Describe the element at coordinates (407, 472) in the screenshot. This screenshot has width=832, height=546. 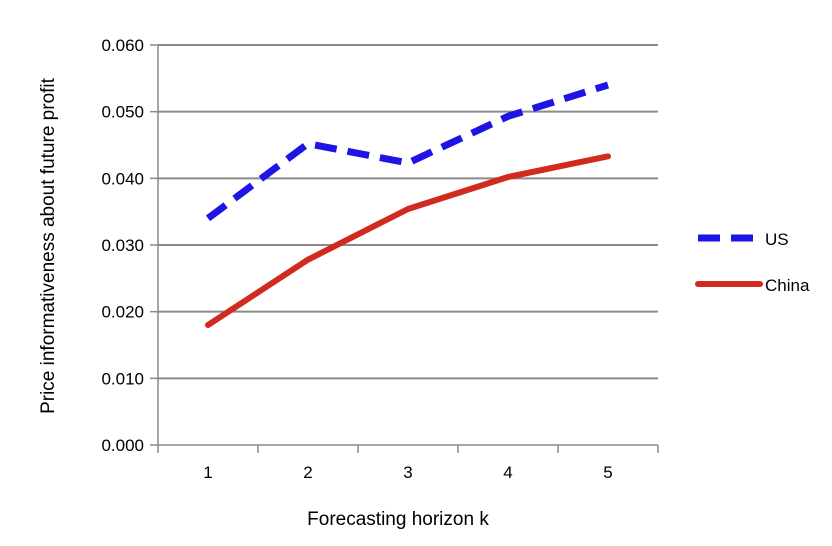
I see `x-tick-label: 3` at that location.